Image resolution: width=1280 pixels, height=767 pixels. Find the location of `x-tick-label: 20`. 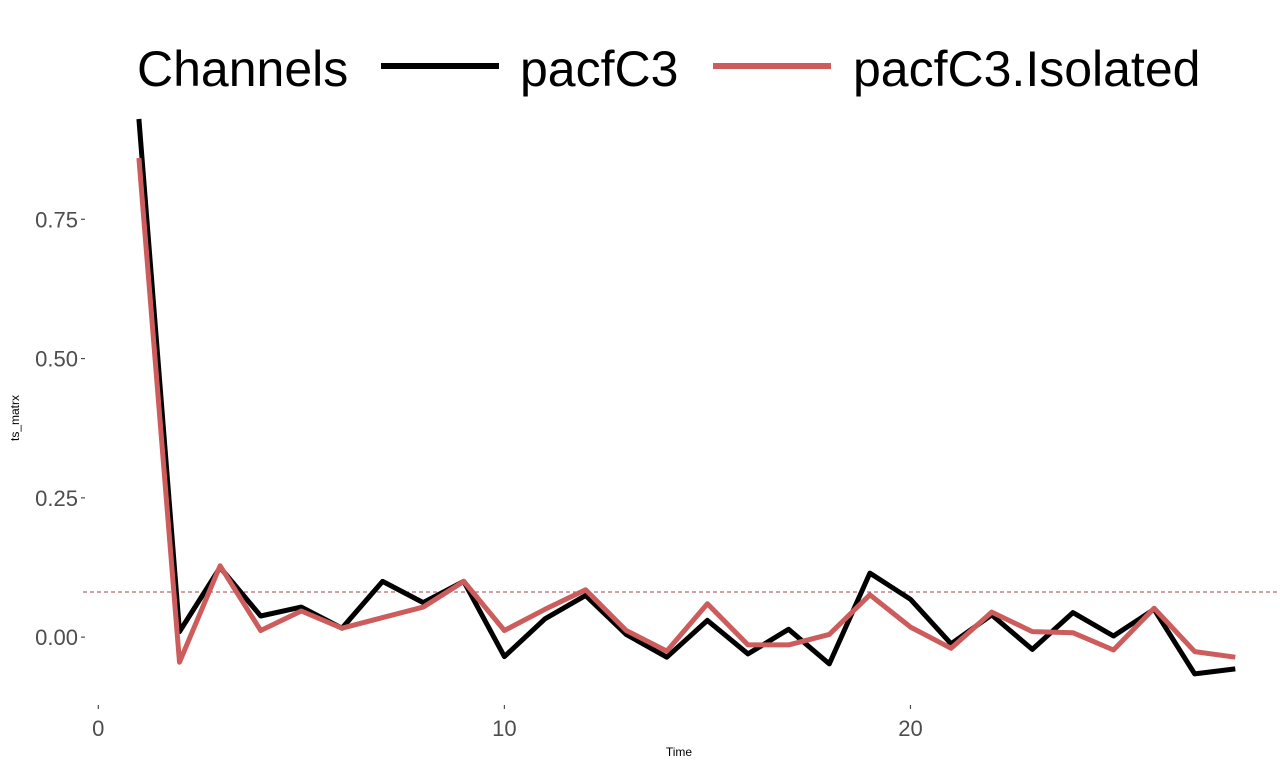

x-tick-label: 20 is located at coordinates (910, 728).